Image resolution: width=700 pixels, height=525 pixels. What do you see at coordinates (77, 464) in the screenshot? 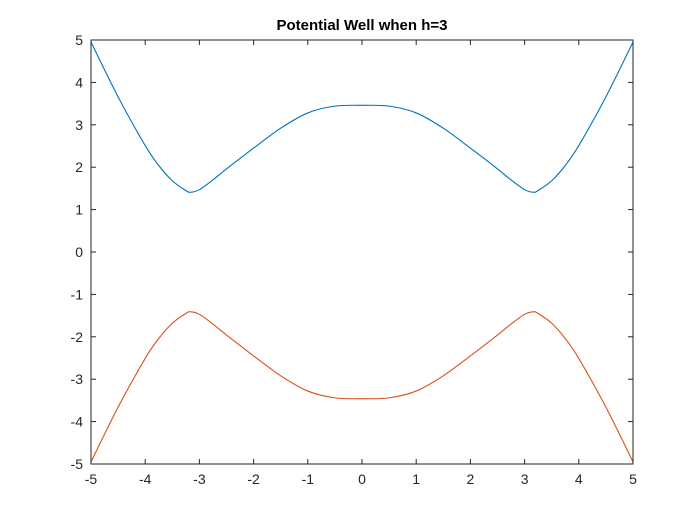
I see `y-tick-label: -5` at bounding box center [77, 464].